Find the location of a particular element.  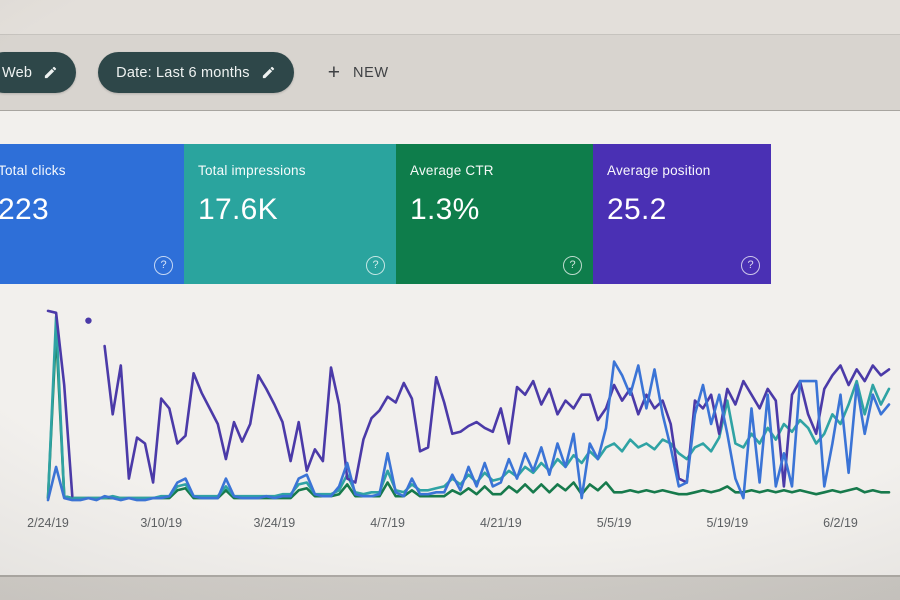

filter-toolbar: Web Date: Last 6 months + NEW is located at coordinates (450, 72).